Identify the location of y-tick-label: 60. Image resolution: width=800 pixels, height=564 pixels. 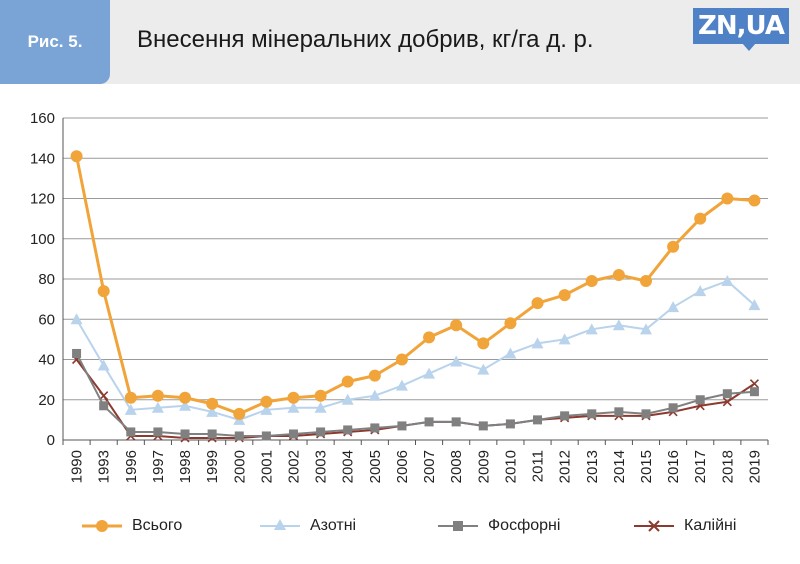
(46, 319).